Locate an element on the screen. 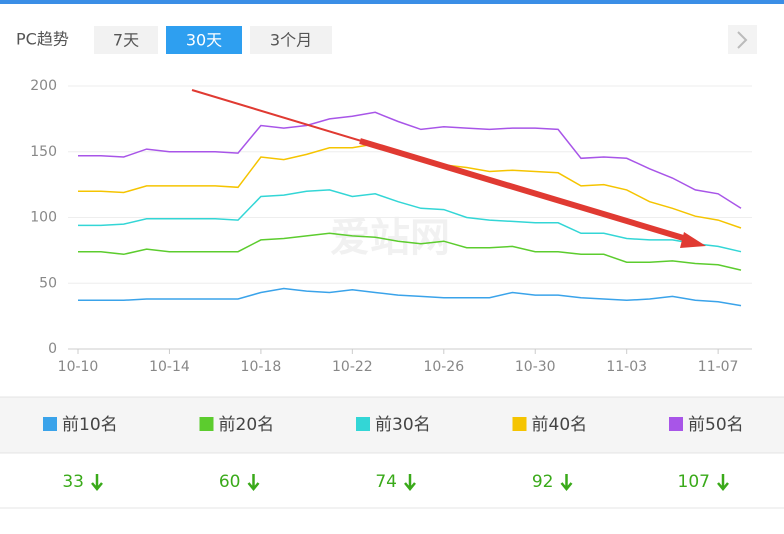 The height and width of the screenshot is (534, 784). latest-value: 33 is located at coordinates (73, 482).